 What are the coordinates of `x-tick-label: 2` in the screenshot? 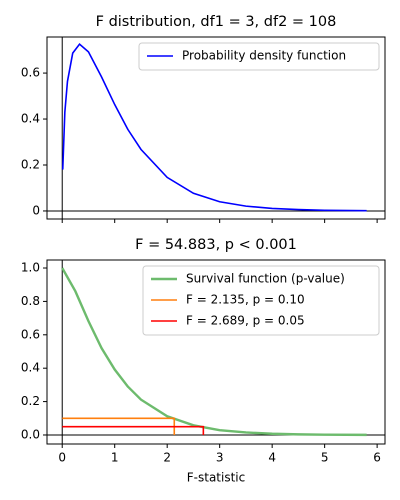 It's located at (167, 458).